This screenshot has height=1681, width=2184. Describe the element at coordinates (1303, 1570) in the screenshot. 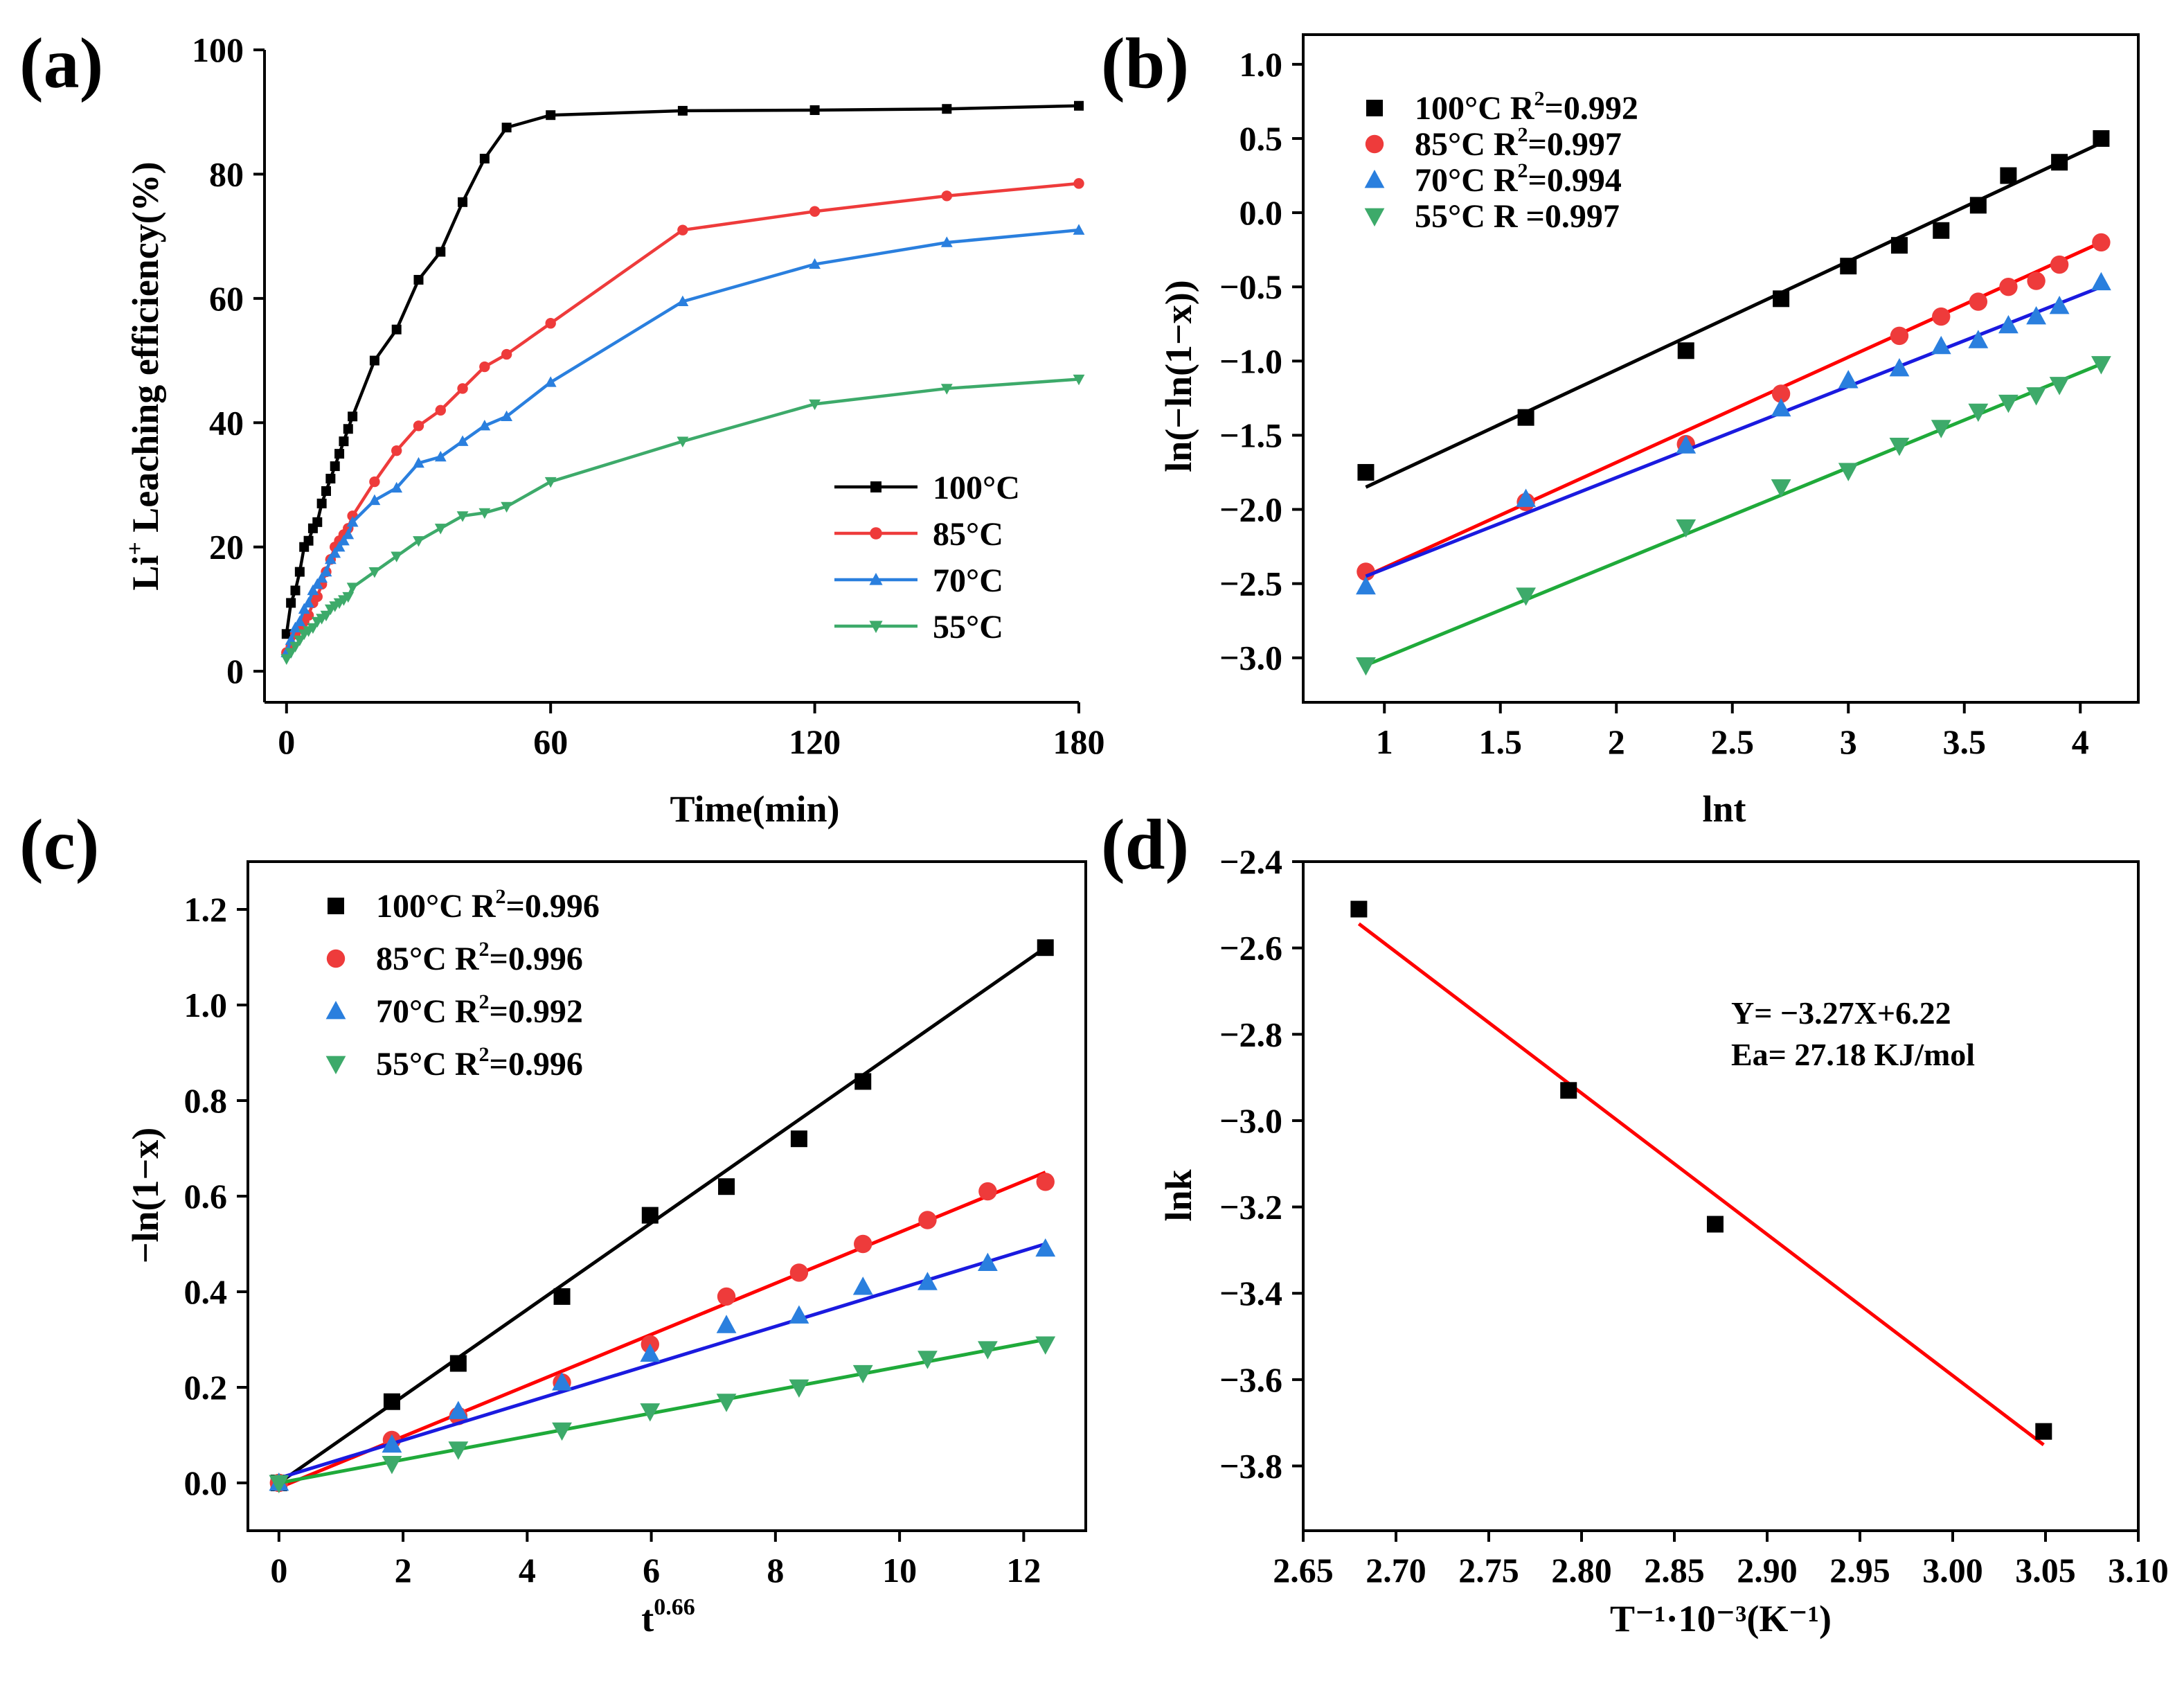

I see `x-tick-label: 2.65` at that location.